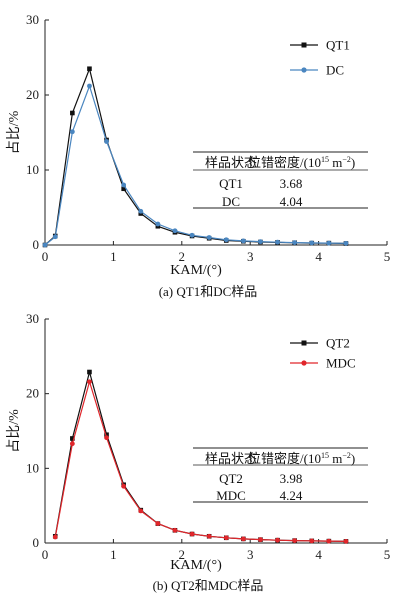 This screenshot has height=599, width=413. What do you see at coordinates (231, 201) in the screenshot?
I see `table-cell-sample: DC` at bounding box center [231, 201].